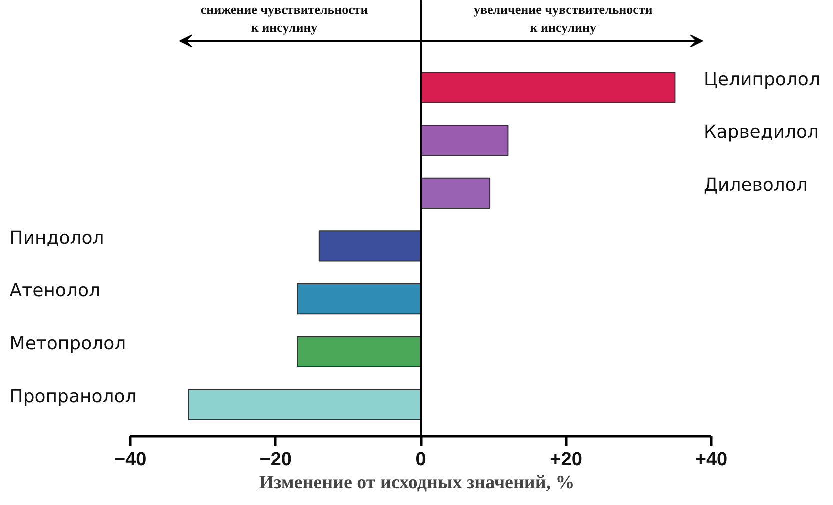 This screenshot has width=833, height=505. Describe the element at coordinates (57, 238) in the screenshot. I see `y-tick-label: Пиндолол` at that location.